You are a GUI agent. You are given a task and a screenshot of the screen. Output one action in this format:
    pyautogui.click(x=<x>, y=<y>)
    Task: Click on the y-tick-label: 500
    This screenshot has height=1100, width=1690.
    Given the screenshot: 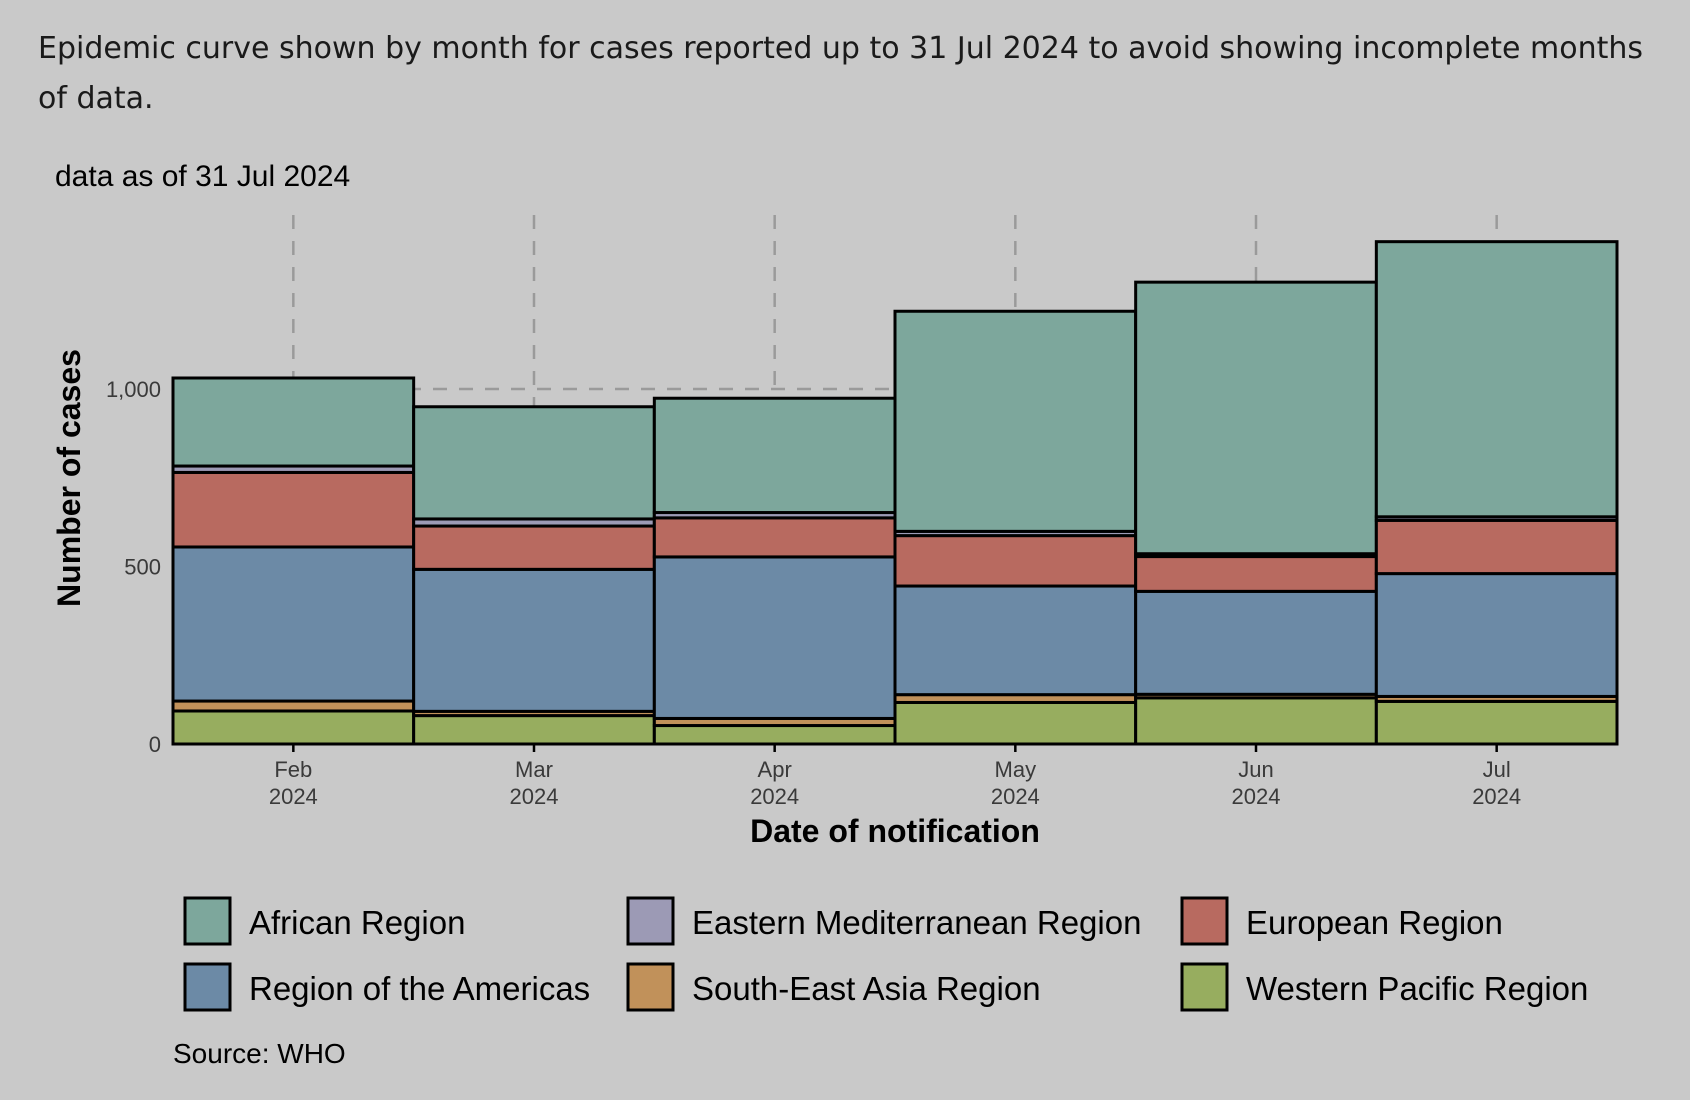 What is the action you would take?
    pyautogui.click(x=142, y=567)
    